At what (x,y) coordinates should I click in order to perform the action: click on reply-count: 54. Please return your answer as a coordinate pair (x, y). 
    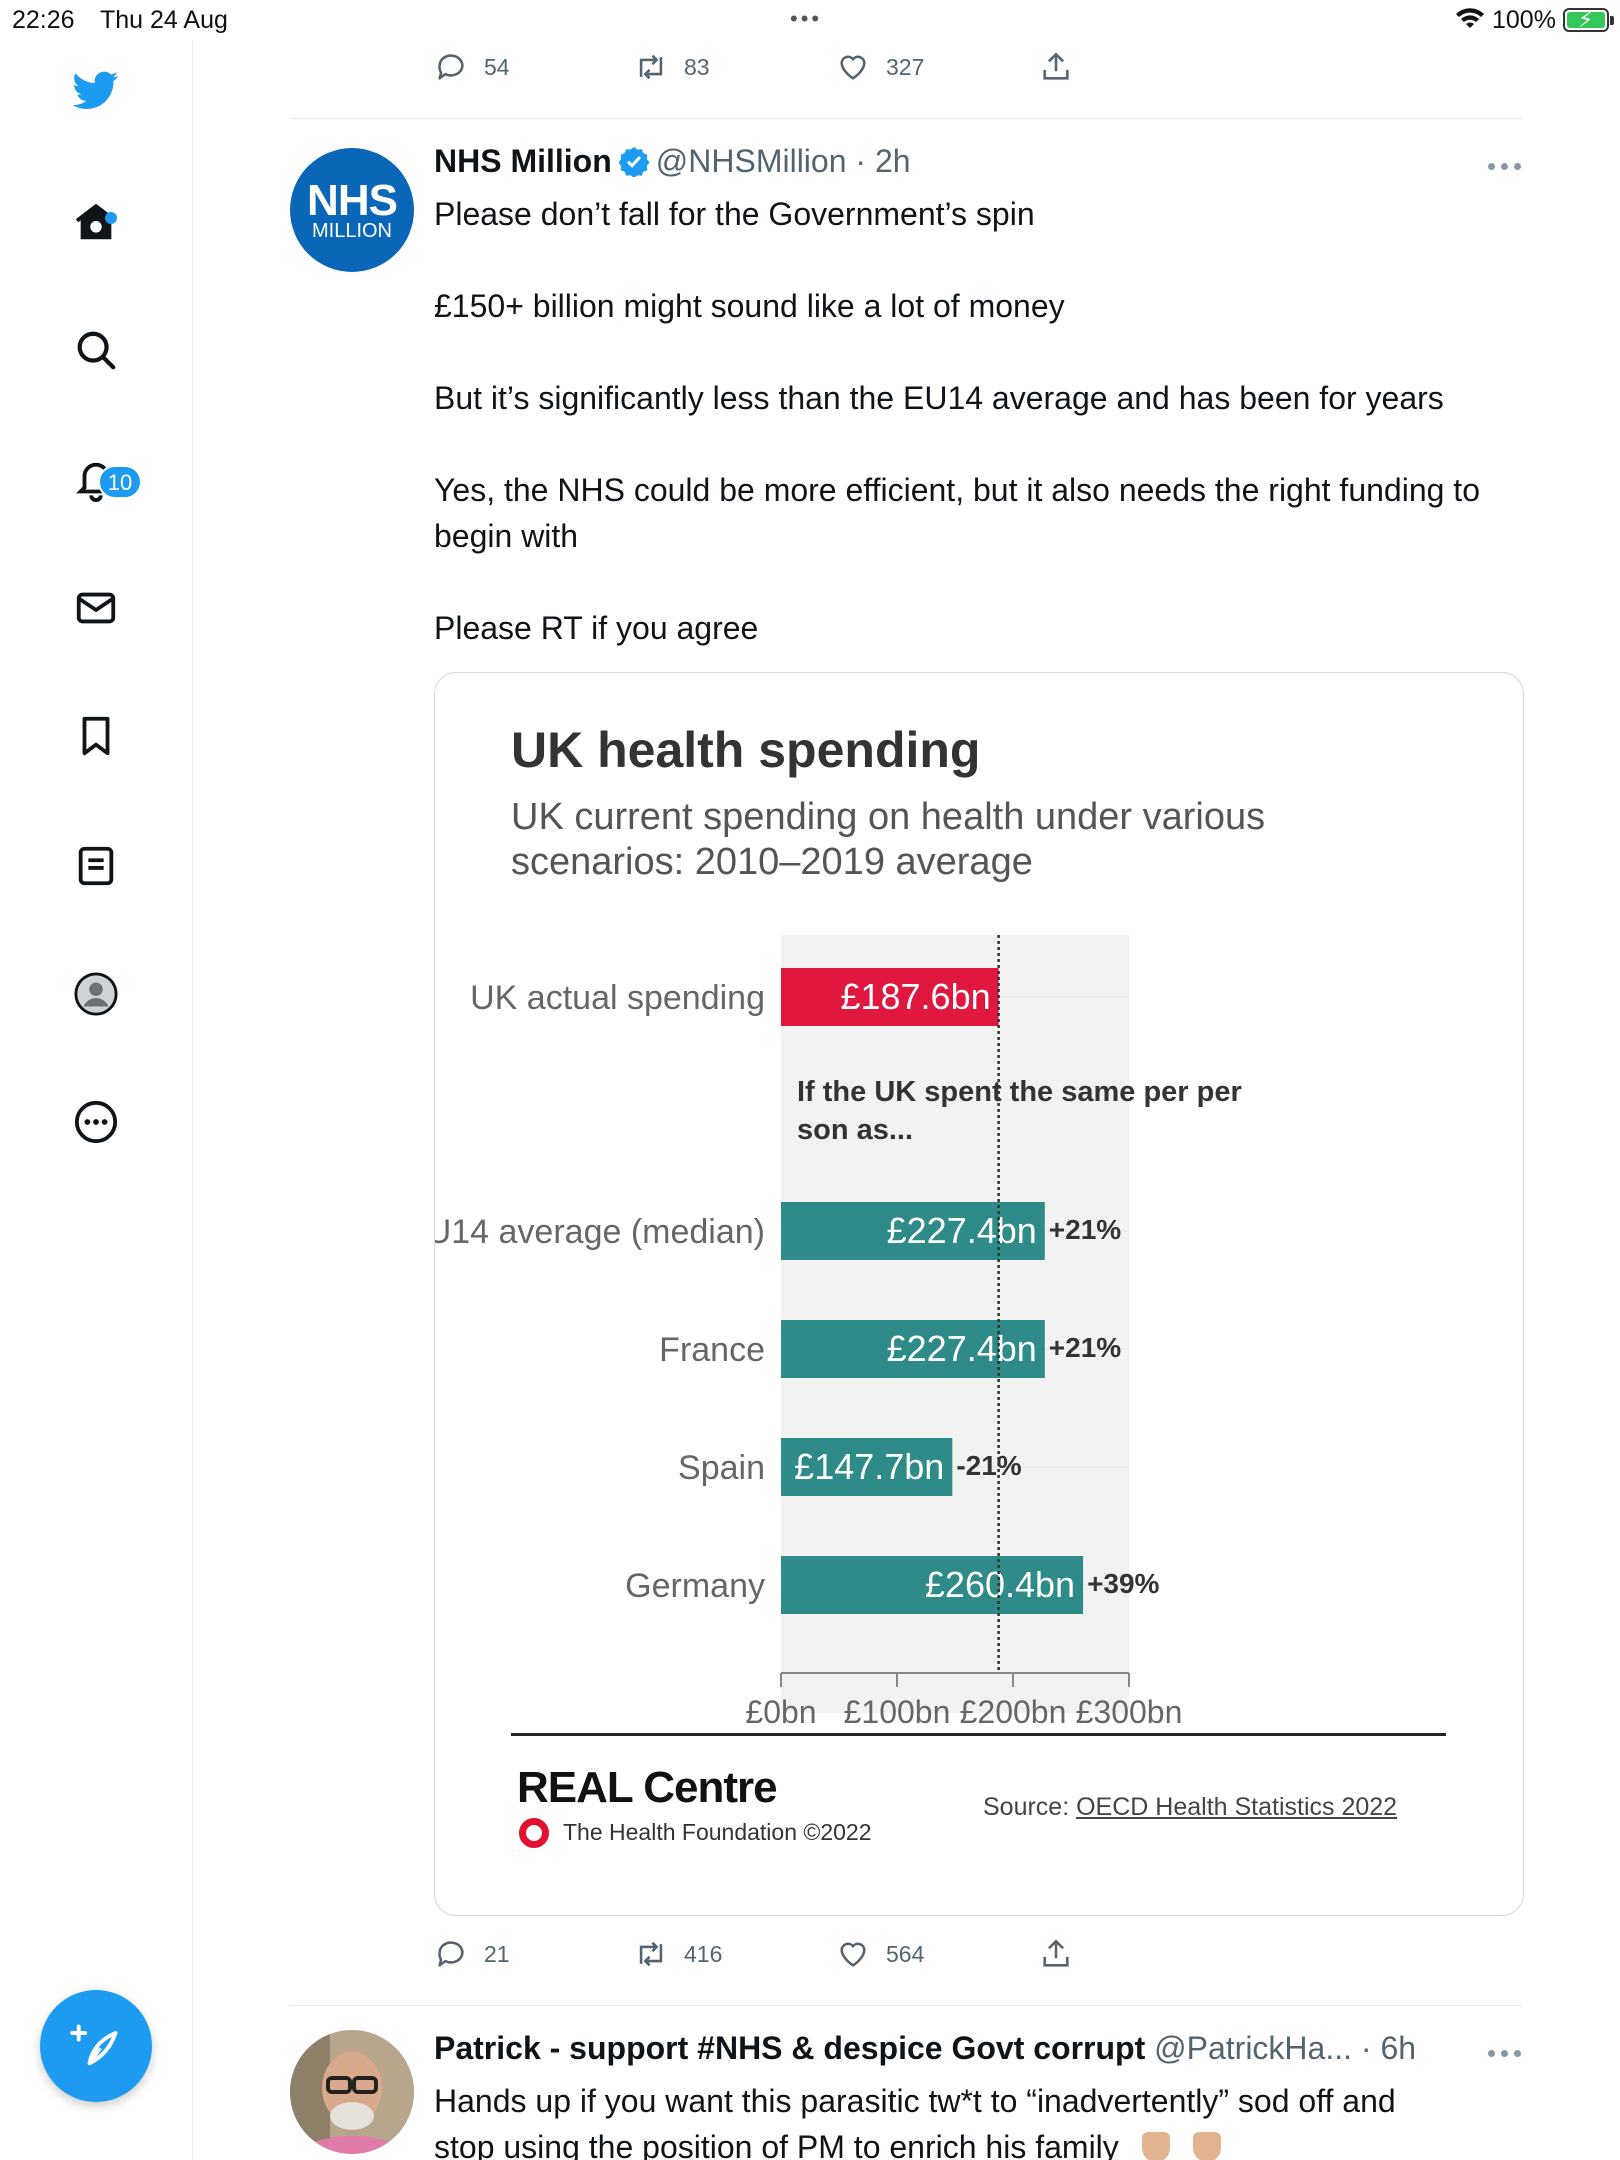
    Looking at the image, I should click on (497, 66).